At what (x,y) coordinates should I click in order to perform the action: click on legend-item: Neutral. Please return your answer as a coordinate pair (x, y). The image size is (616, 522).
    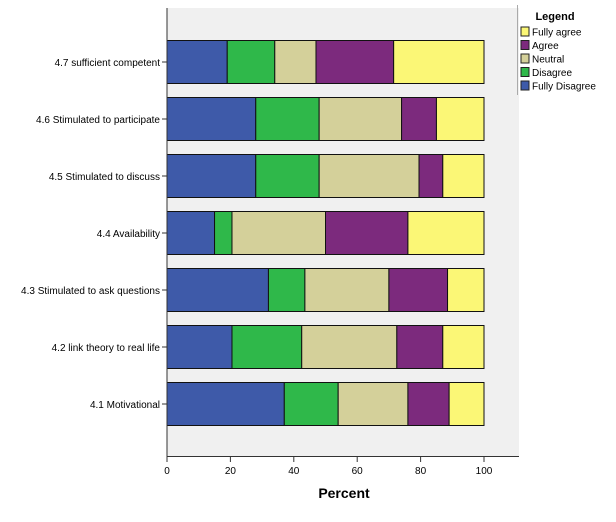
    Looking at the image, I should click on (542, 59).